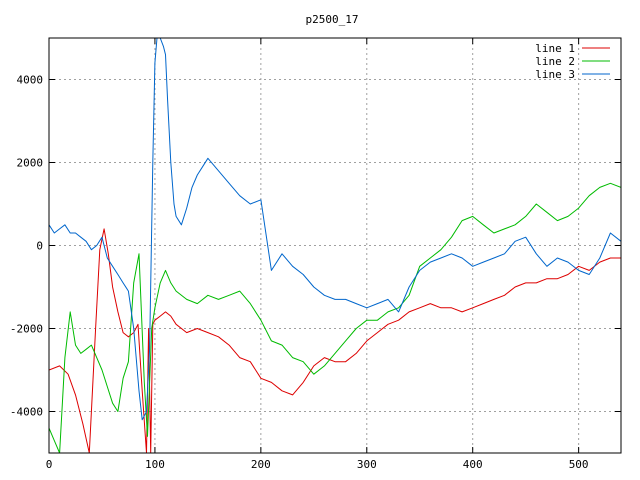 The height and width of the screenshot is (480, 640). What do you see at coordinates (555, 48) in the screenshot?
I see `legend-label-1: line 1` at bounding box center [555, 48].